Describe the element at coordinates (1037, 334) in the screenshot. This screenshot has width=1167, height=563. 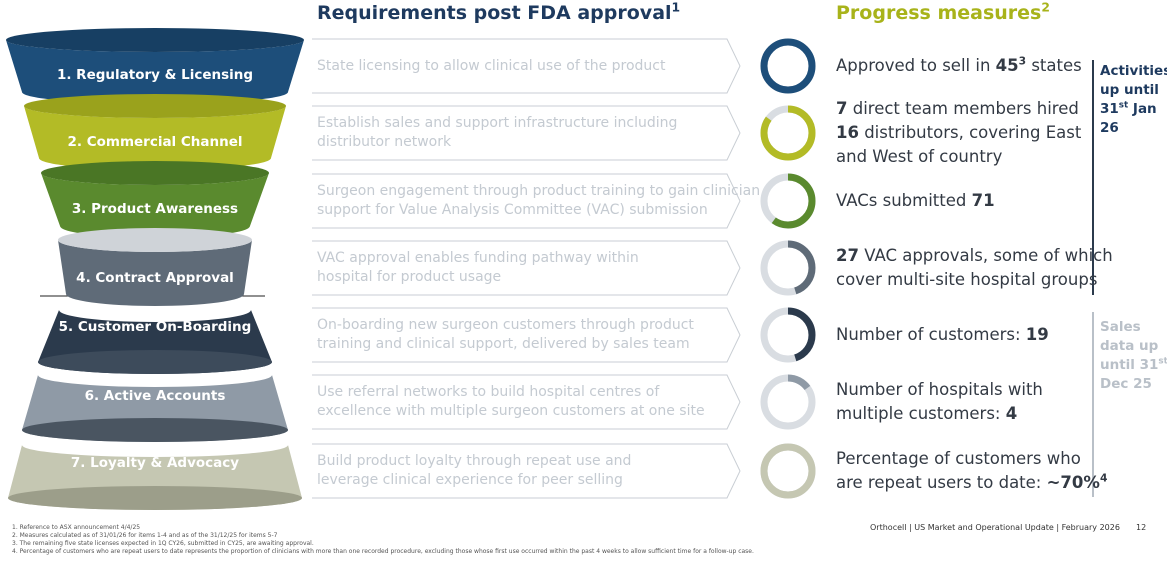
I see `text-run: 19` at that location.